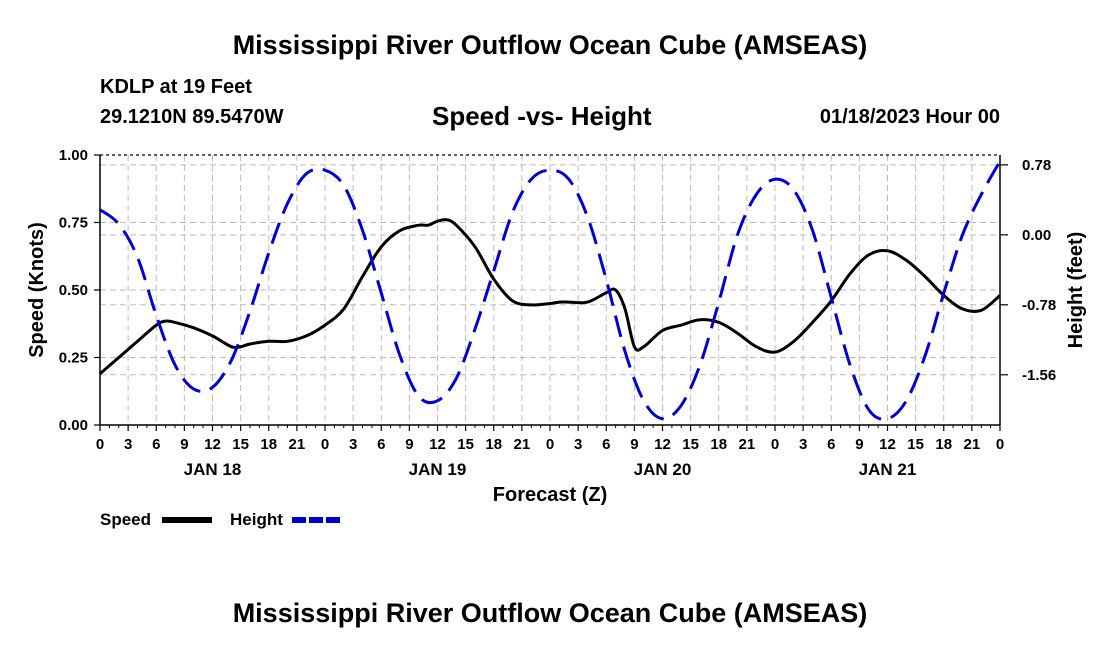 This screenshot has height=650, width=1100. I want to click on y2-tick-label: 0.78, so click(1036, 165).